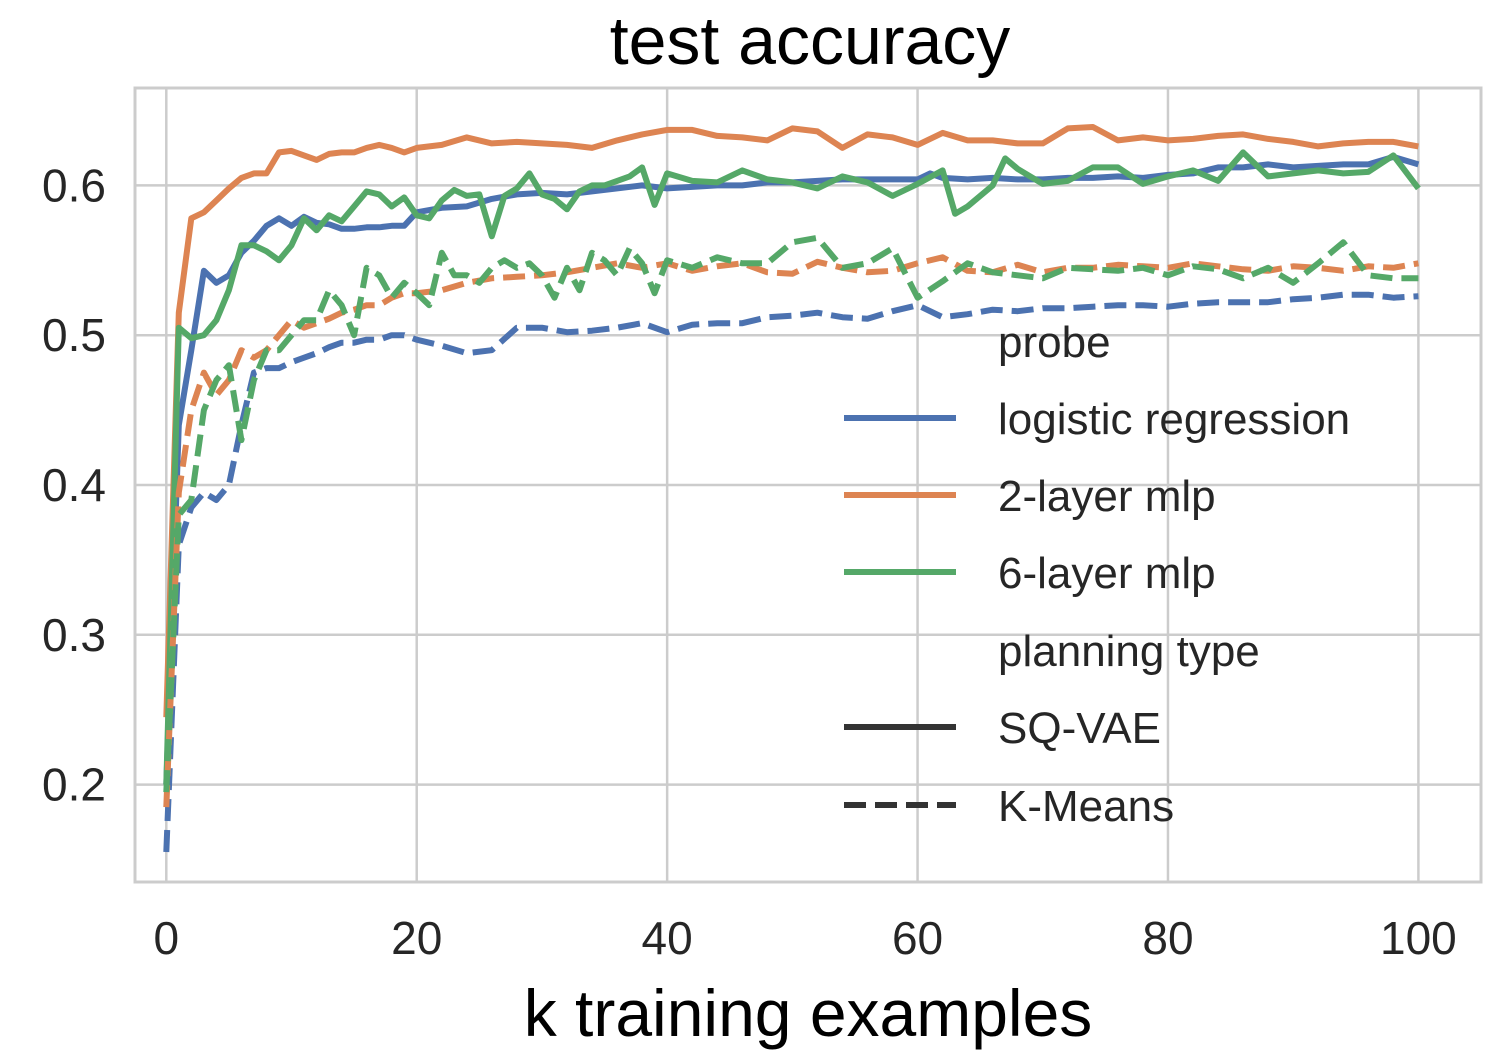 Image resolution: width=1496 pixels, height=1062 pixels. What do you see at coordinates (167, 938) in the screenshot?
I see `x-tick-label-0: 0` at bounding box center [167, 938].